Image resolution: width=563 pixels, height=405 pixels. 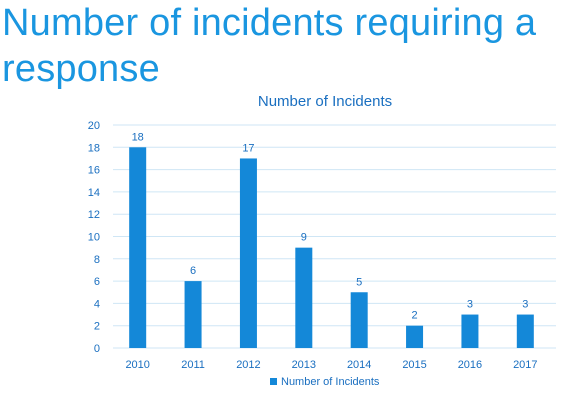 I want to click on y-tick-label: 8, so click(x=97, y=260).